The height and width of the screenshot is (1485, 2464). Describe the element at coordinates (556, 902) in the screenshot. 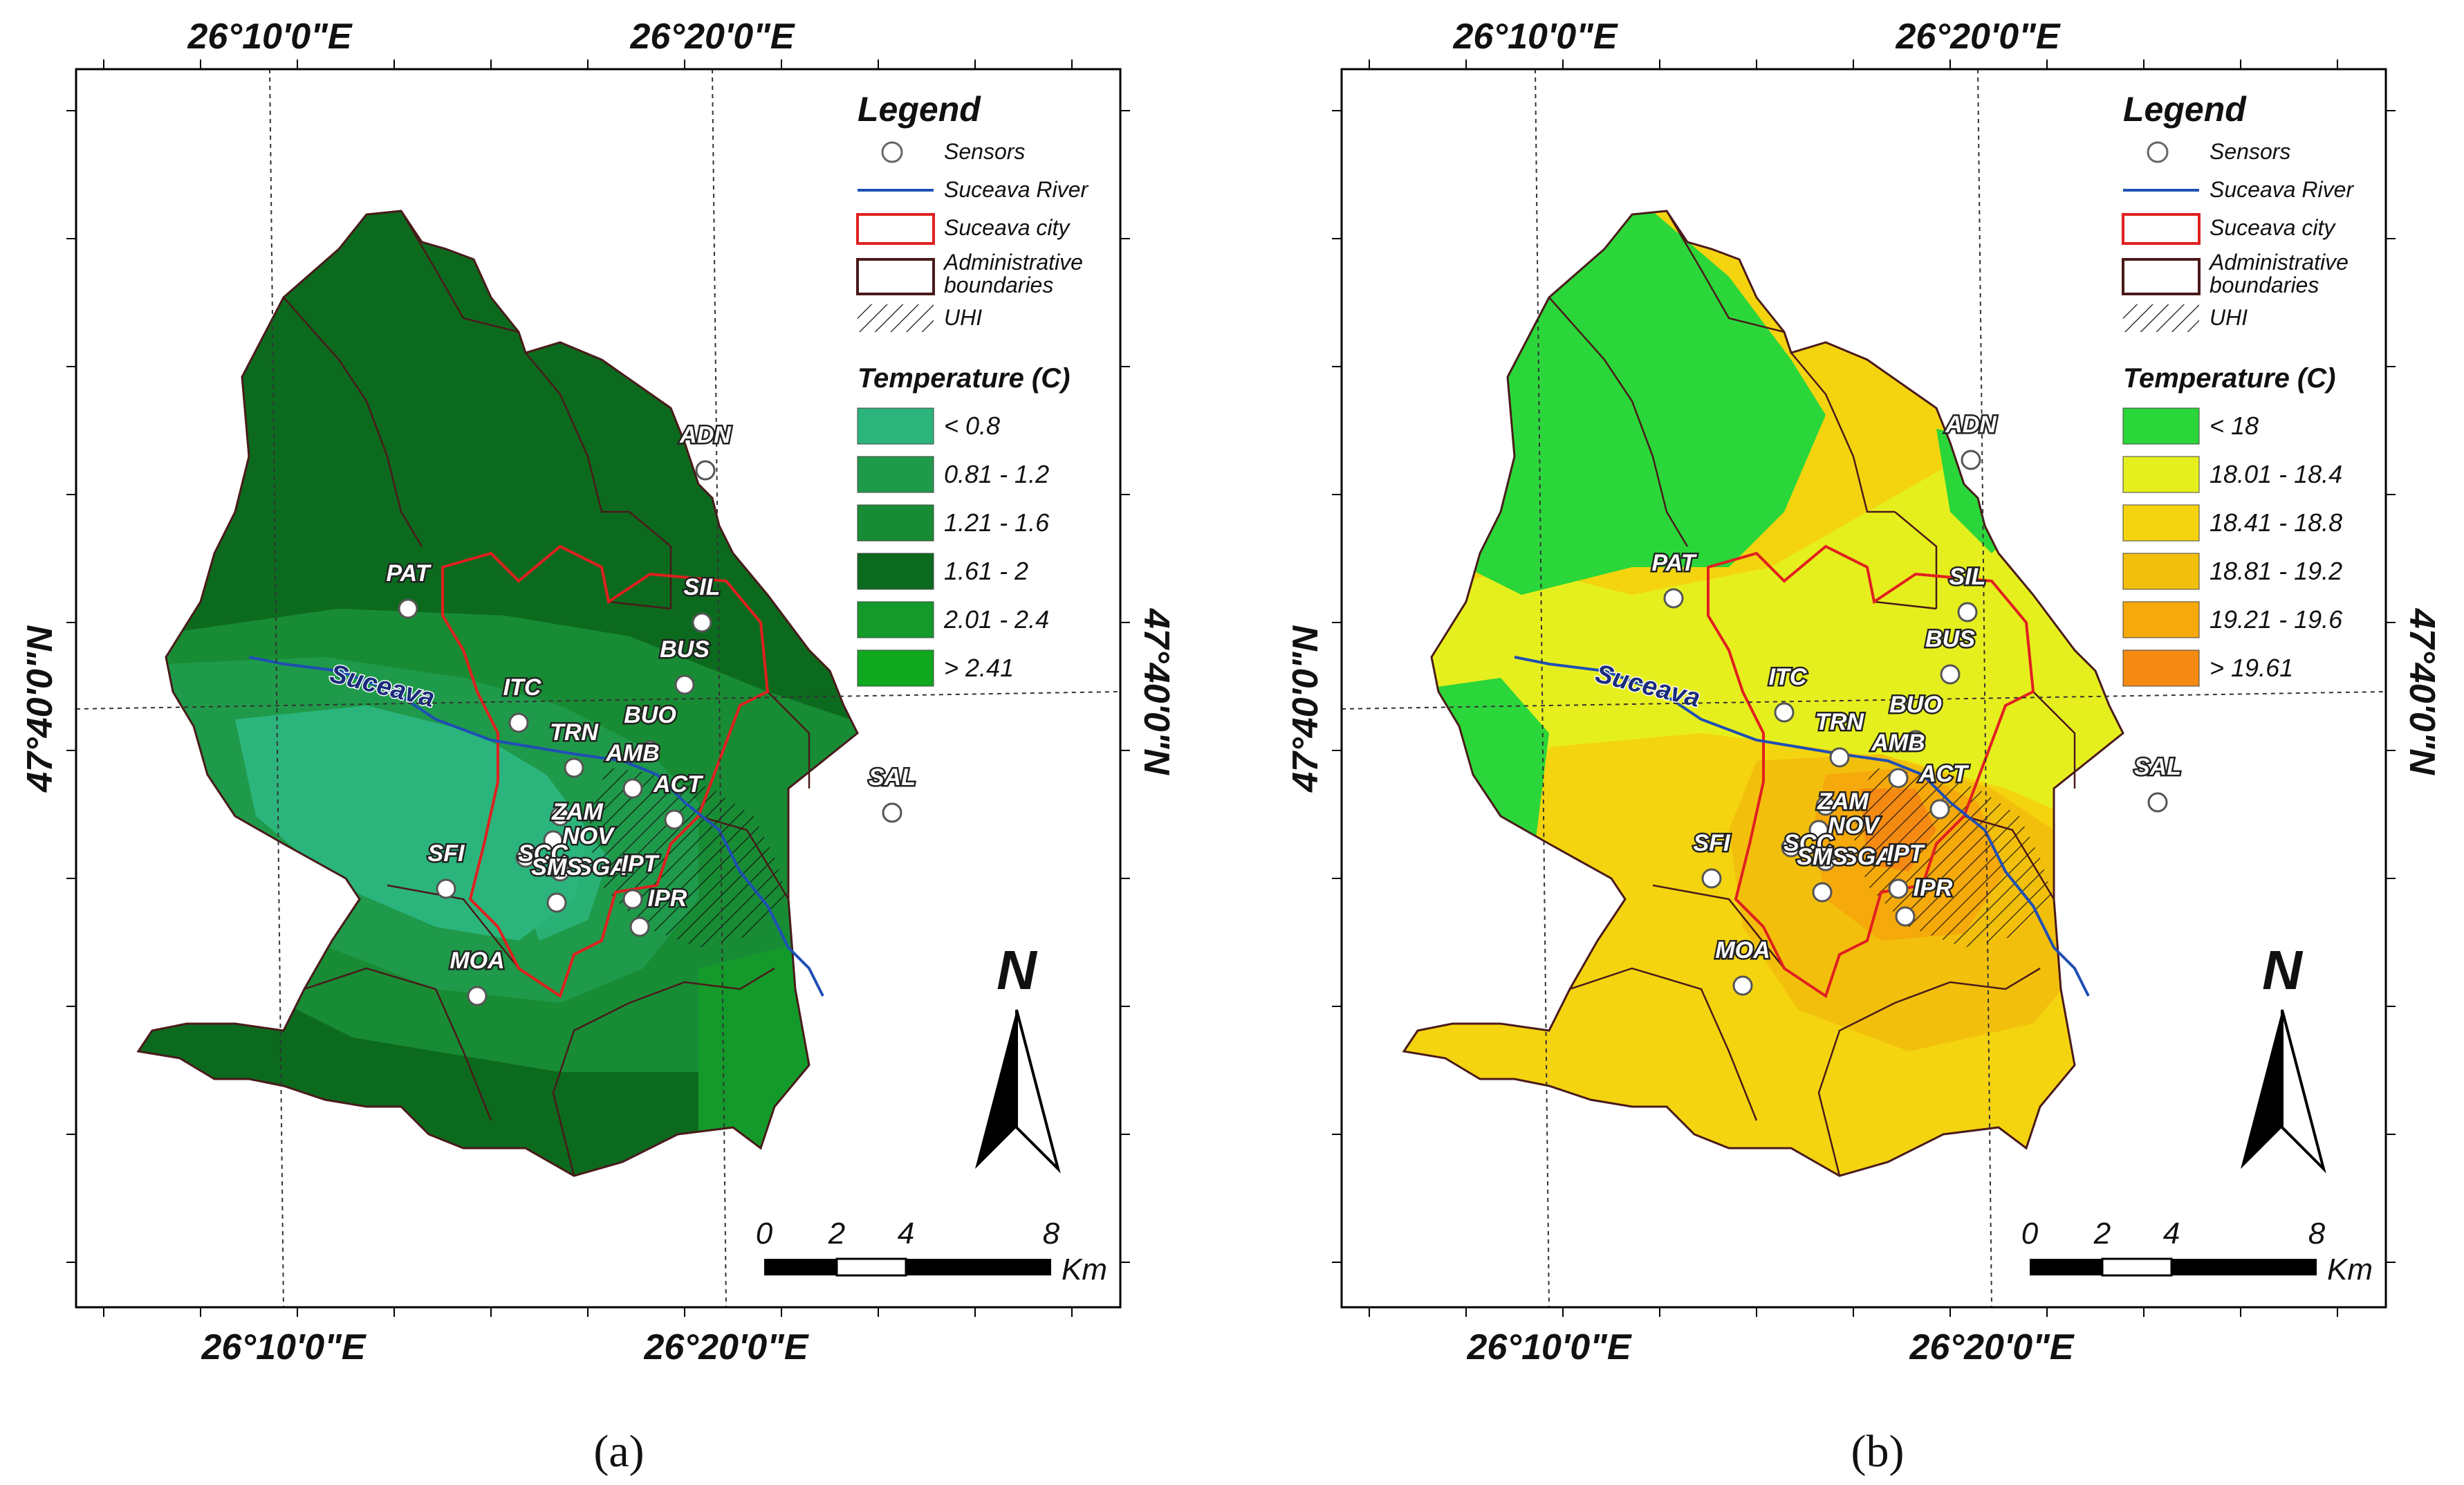

I see `sensor-sms` at that location.